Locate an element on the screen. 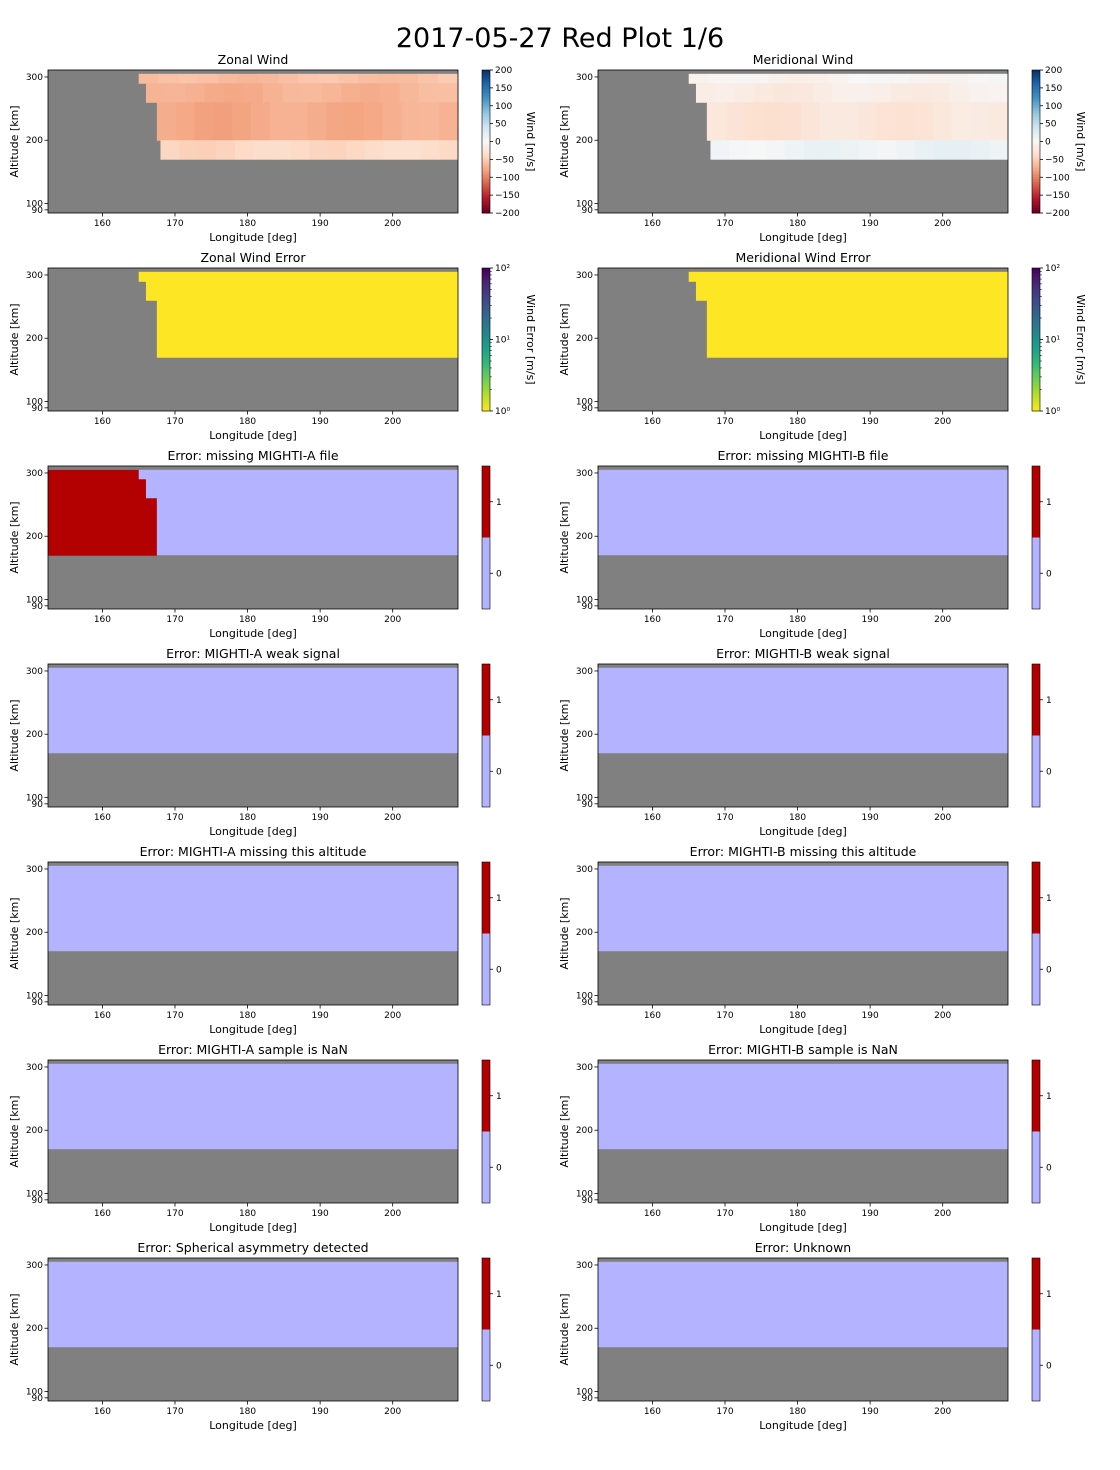  colorbar-frame is located at coordinates (486, 1329).